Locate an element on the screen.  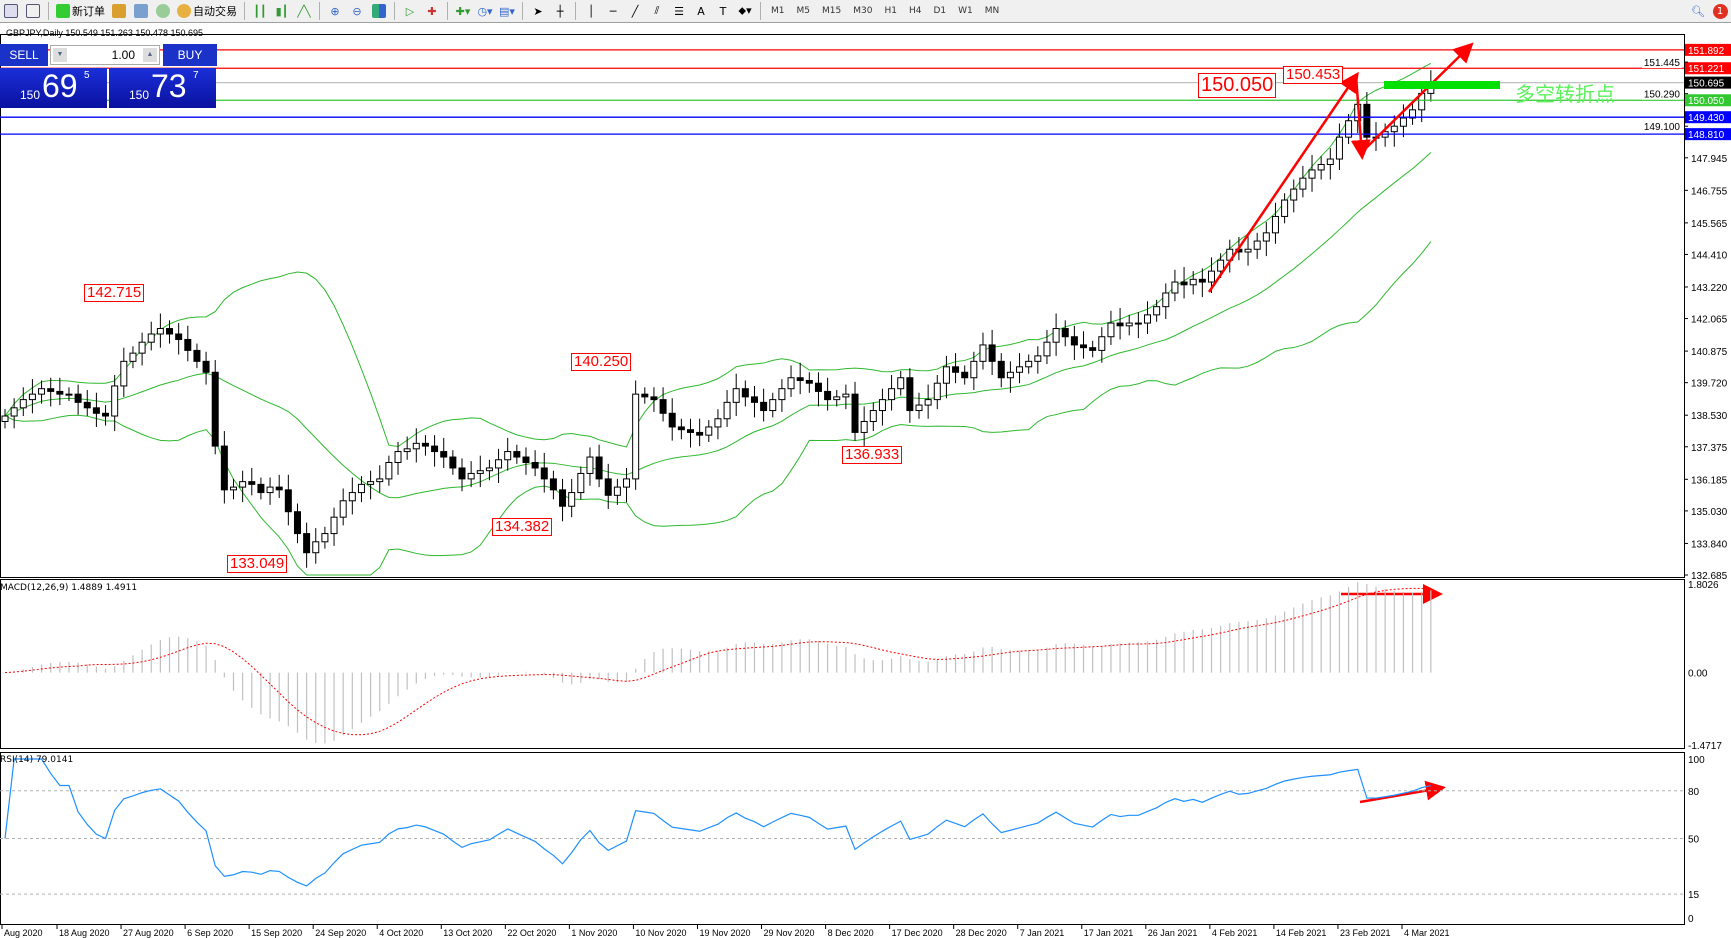
arrows-button: ⬥▾ is located at coordinates (745, 11).